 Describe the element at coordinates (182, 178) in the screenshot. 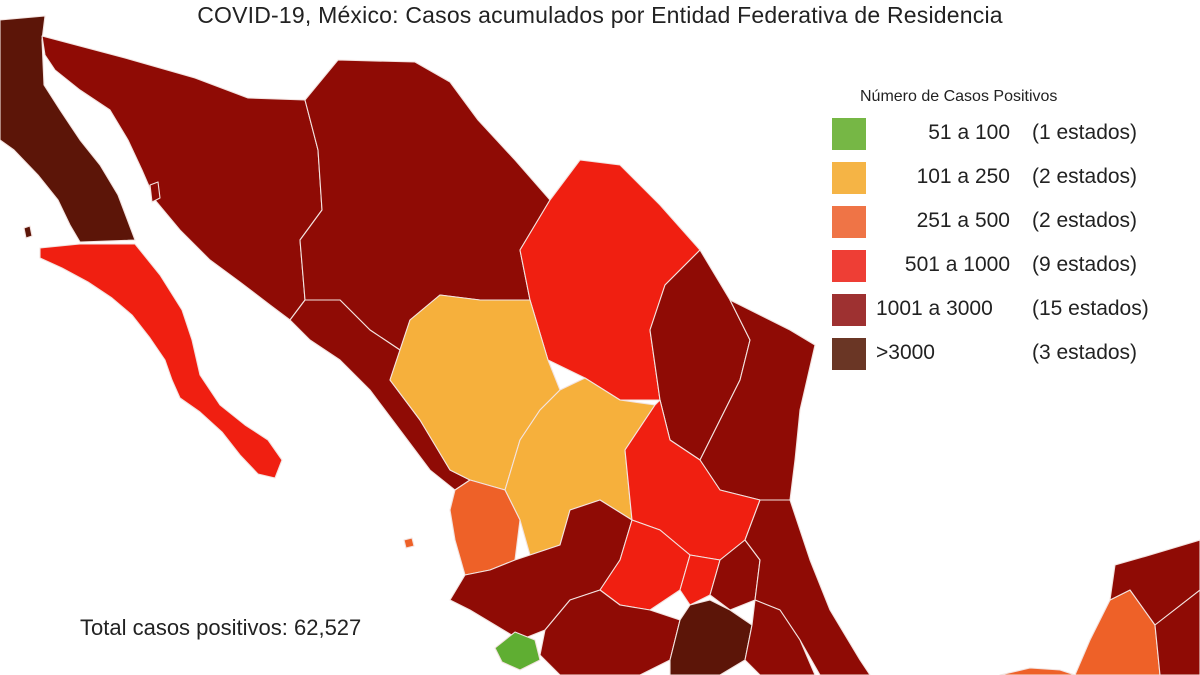

I see `state-sonora` at that location.